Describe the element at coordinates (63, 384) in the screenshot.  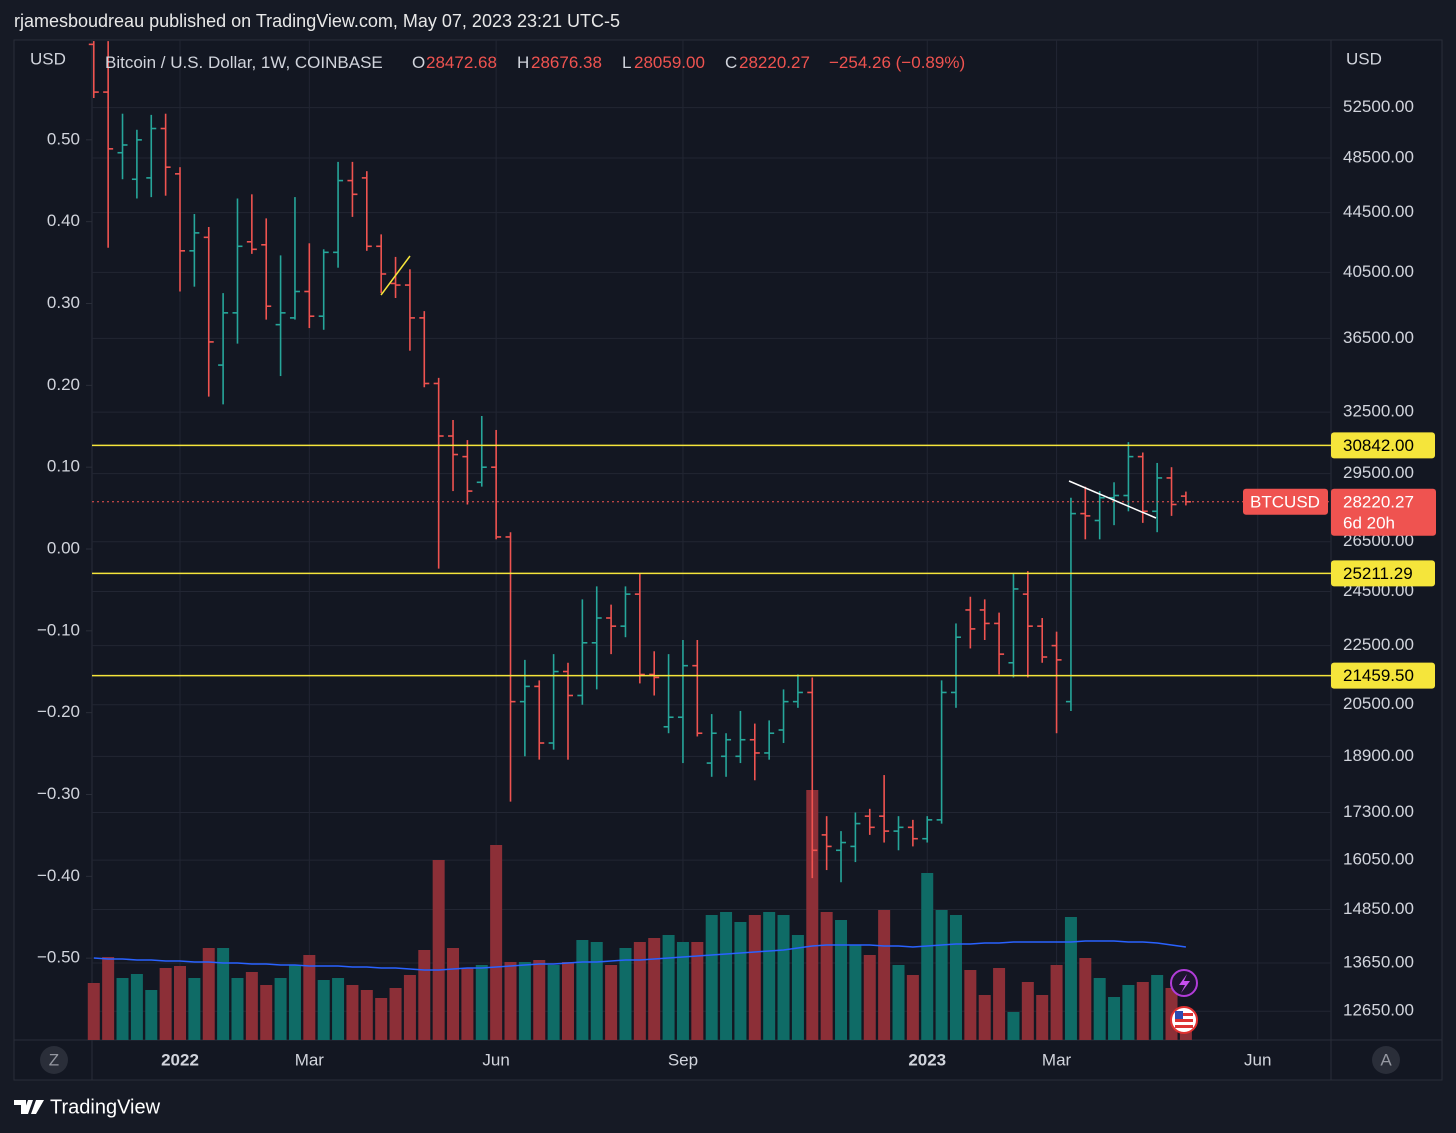
I see `y2-tick-label: 0.20` at that location.